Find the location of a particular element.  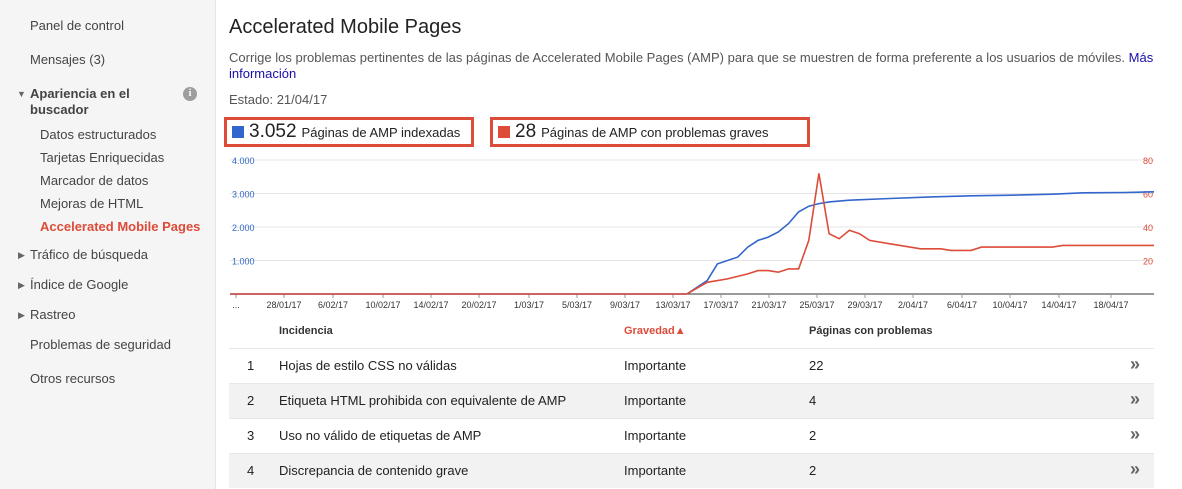

caret-down-icon: ▼ is located at coordinates (21, 94).